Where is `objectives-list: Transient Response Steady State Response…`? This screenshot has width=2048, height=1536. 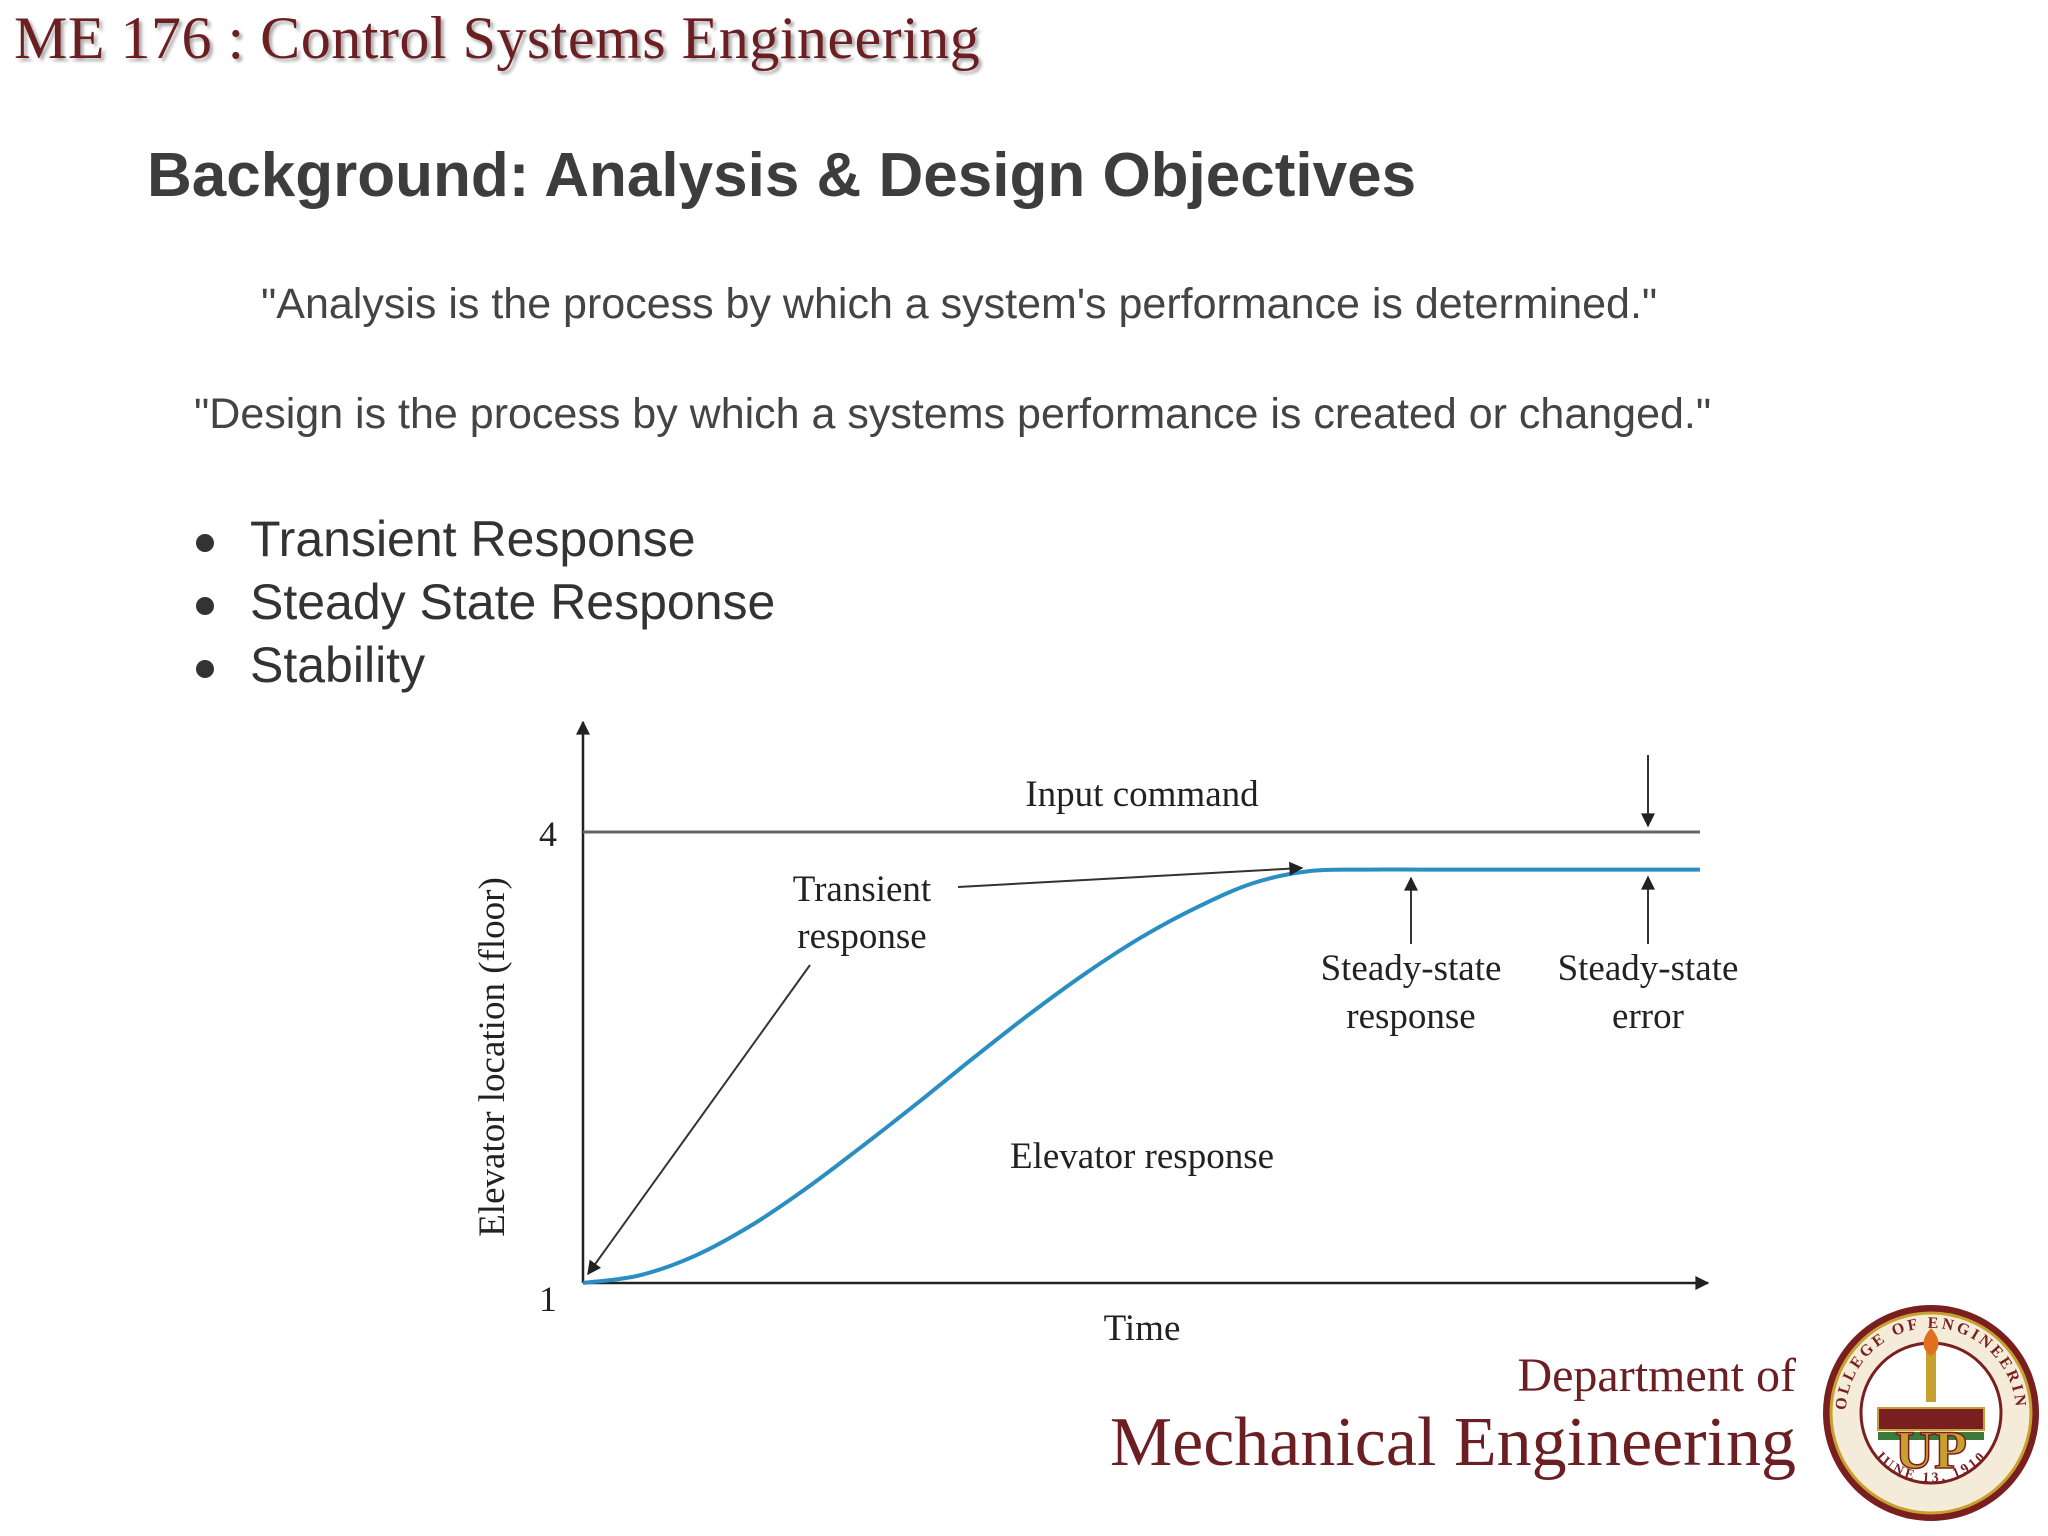 objectives-list: Transient Response Steady State Response… is located at coordinates (485, 602).